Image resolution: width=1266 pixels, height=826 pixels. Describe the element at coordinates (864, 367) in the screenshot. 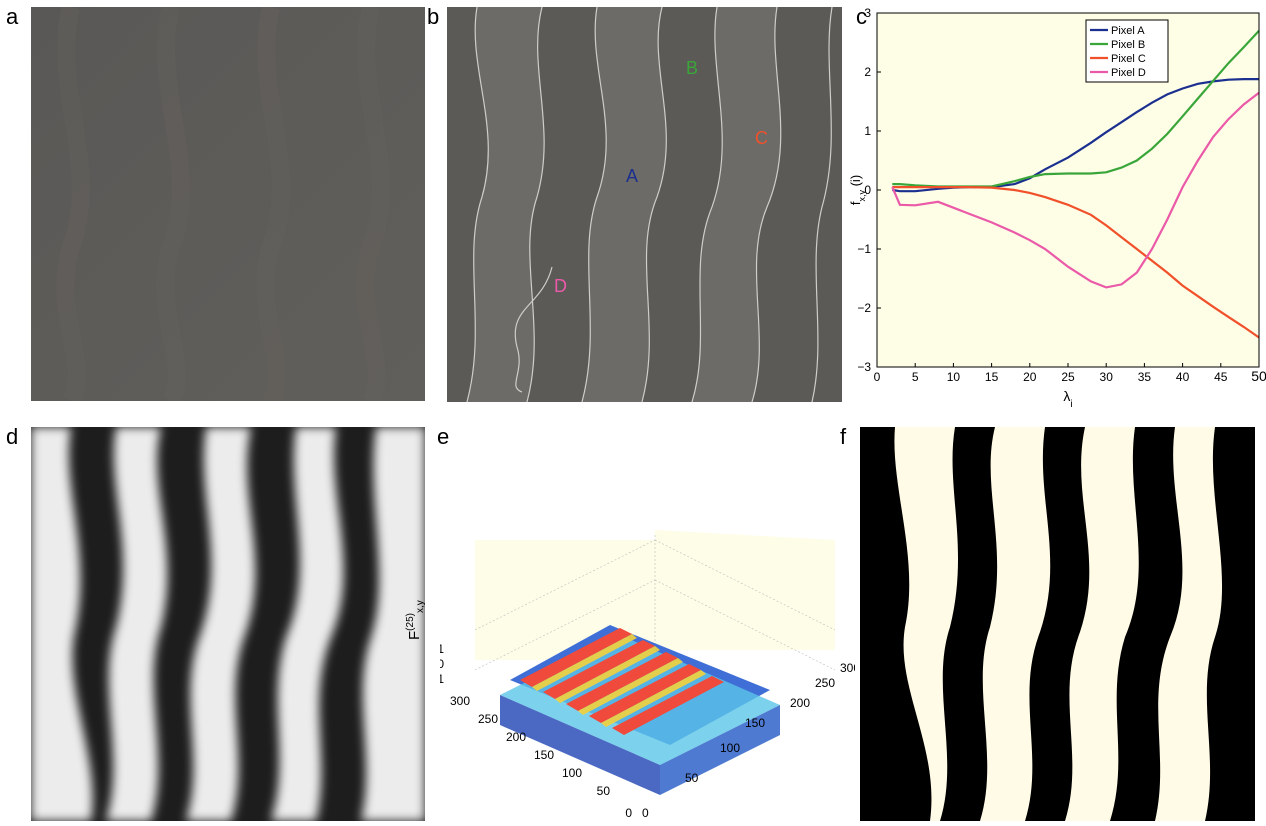

I see `y-tick-label: −3` at that location.